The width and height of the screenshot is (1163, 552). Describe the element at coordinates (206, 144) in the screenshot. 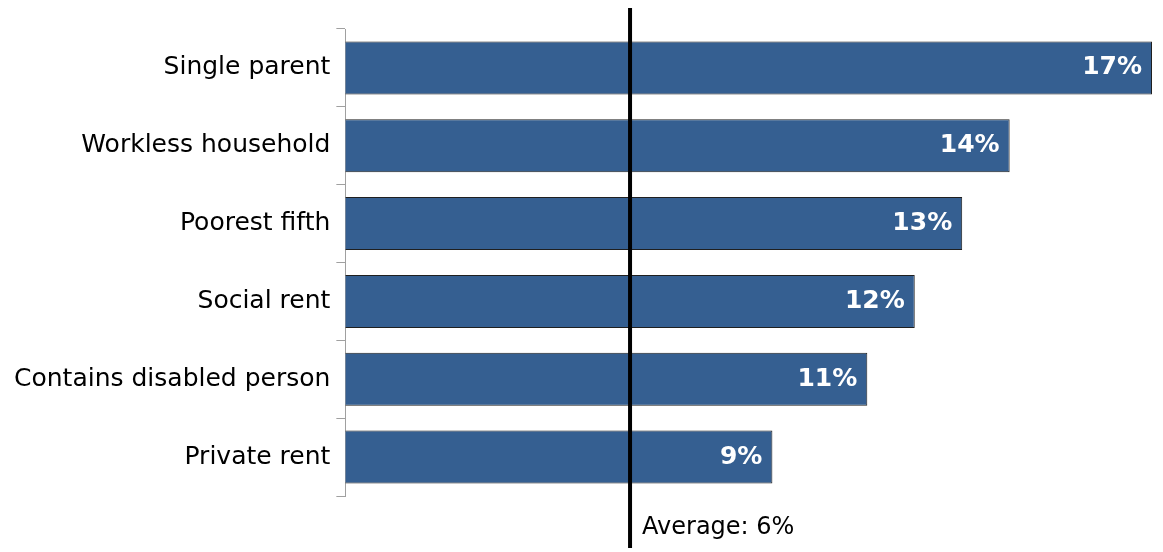

I see `y-tick-label: Workless household` at that location.